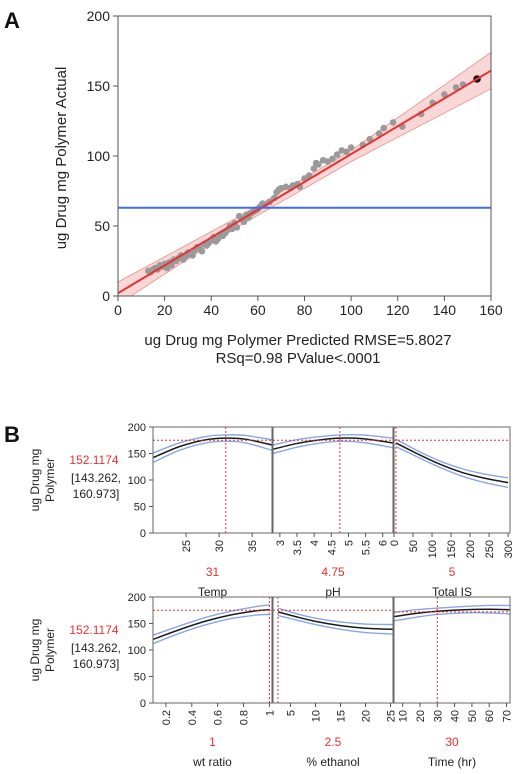 The width and height of the screenshot is (513, 774). I want to click on x-tick-label: 4, so click(315, 543).